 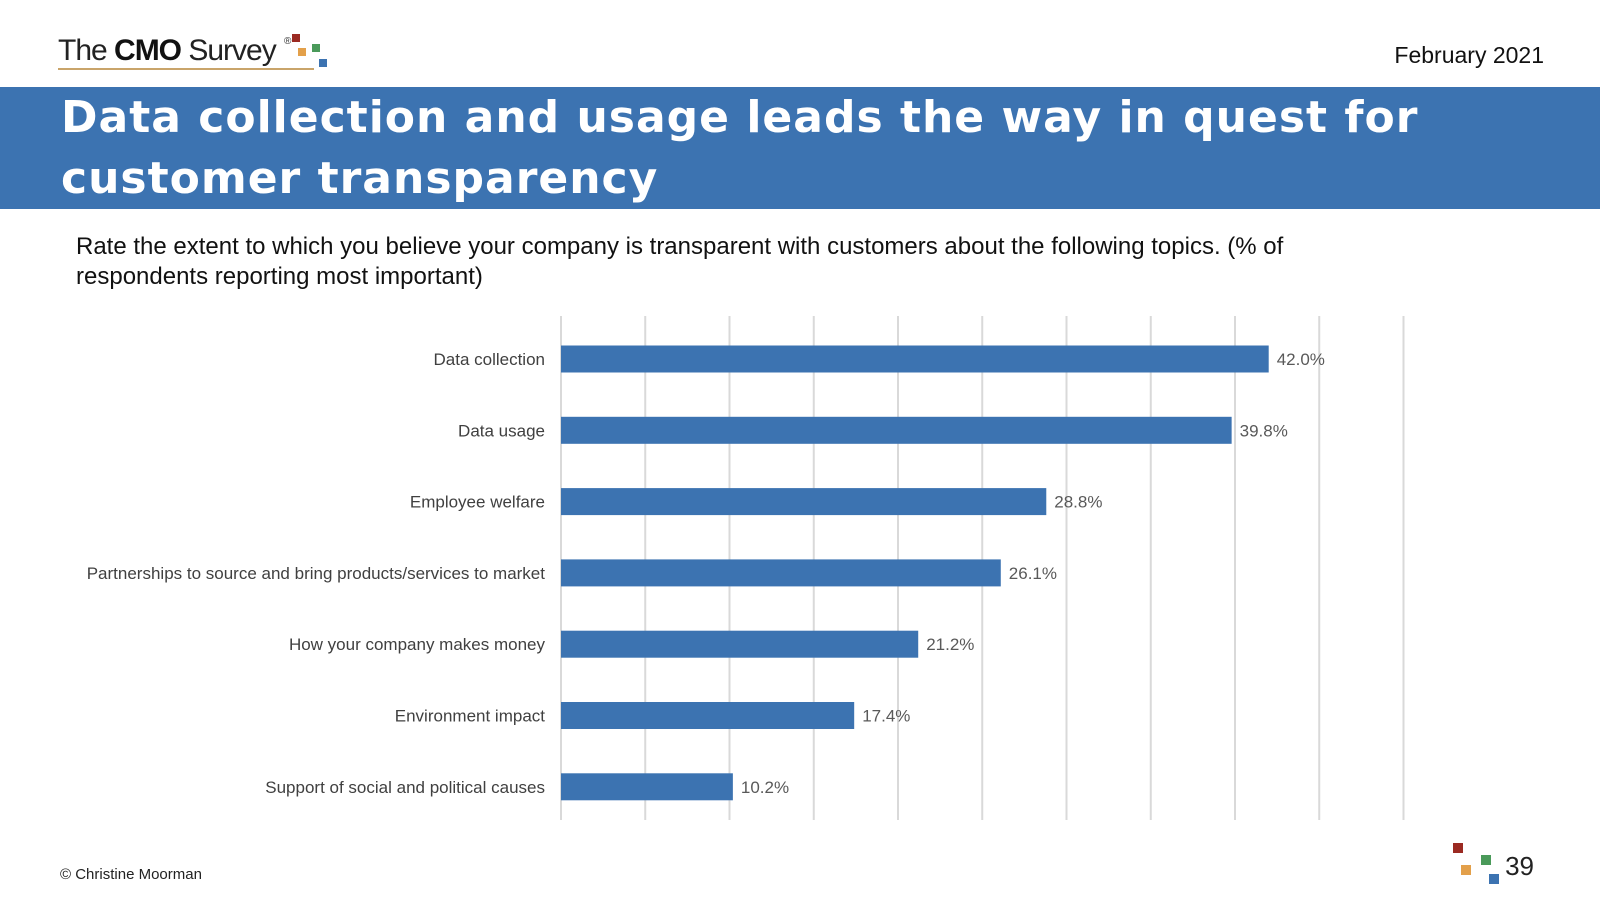 I want to click on data-label: 21.2%, so click(x=950, y=644).